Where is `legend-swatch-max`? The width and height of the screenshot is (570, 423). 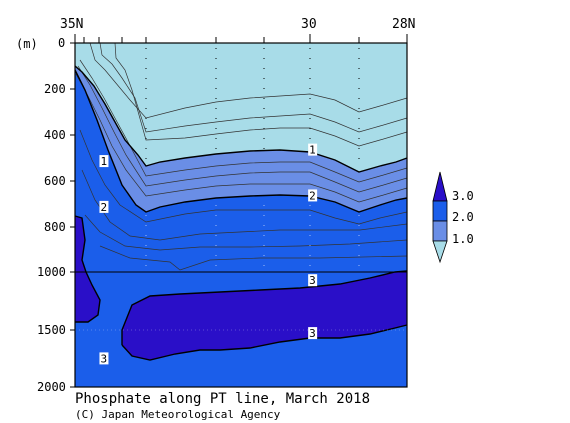
legend-swatch-max is located at coordinates (440, 186).